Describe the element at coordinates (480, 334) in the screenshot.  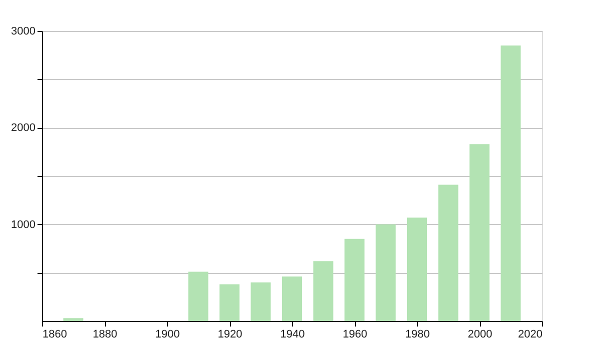
I see `x-tick-label: 2000` at that location.